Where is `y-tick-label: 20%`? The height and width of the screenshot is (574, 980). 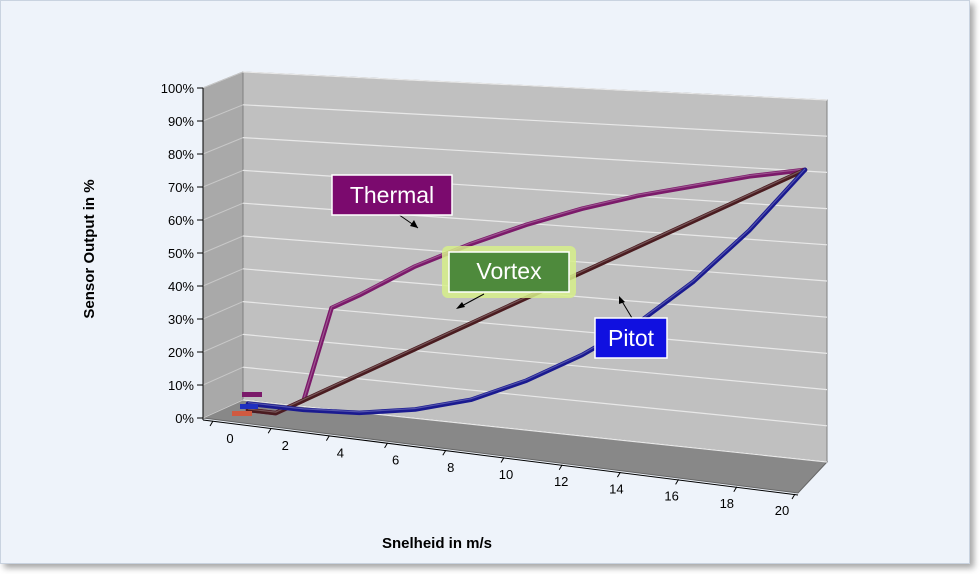
y-tick-label: 20% is located at coordinates (181, 352).